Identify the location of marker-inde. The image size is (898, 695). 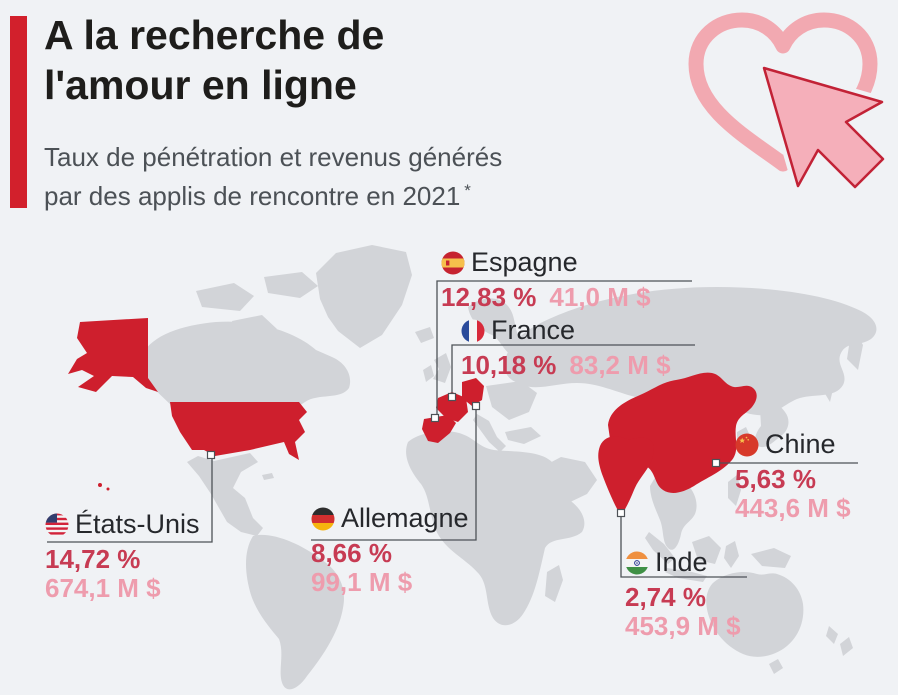
(621, 513).